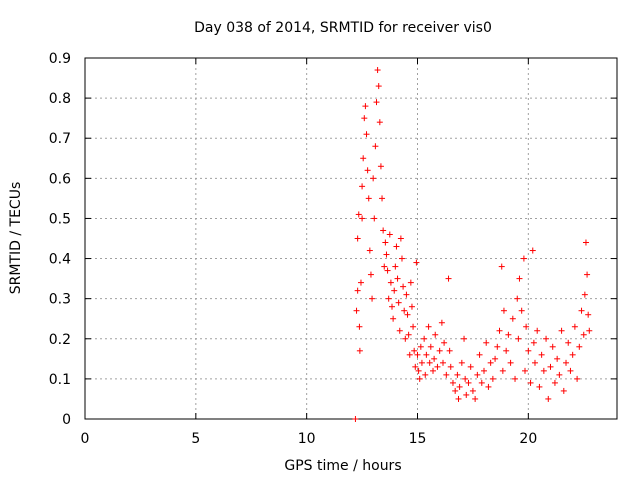 The image size is (640, 480). Describe the element at coordinates (60, 300) in the screenshot. I see `y-tick-label: 0.3` at that location.